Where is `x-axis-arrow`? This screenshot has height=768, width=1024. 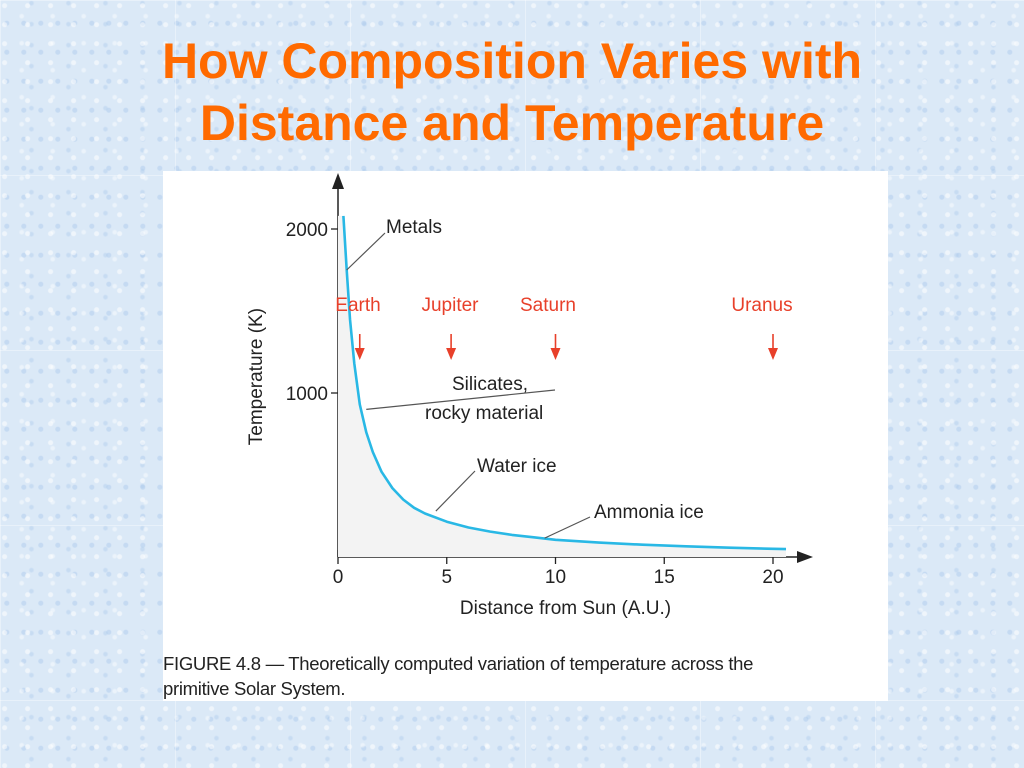
x-axis-arrow is located at coordinates (805, 557).